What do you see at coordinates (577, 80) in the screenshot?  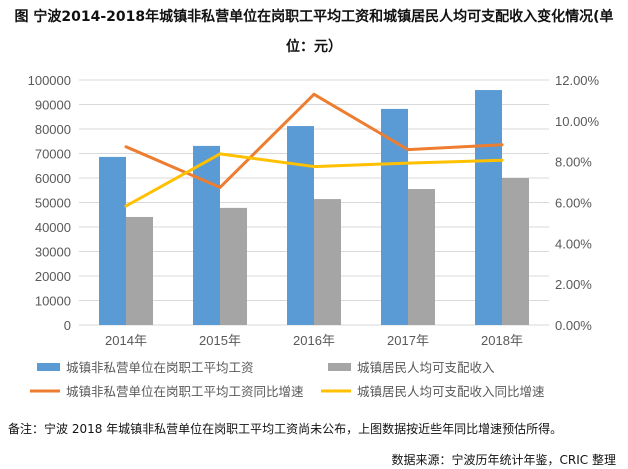 I see `right-tick-label: 12.00%` at bounding box center [577, 80].